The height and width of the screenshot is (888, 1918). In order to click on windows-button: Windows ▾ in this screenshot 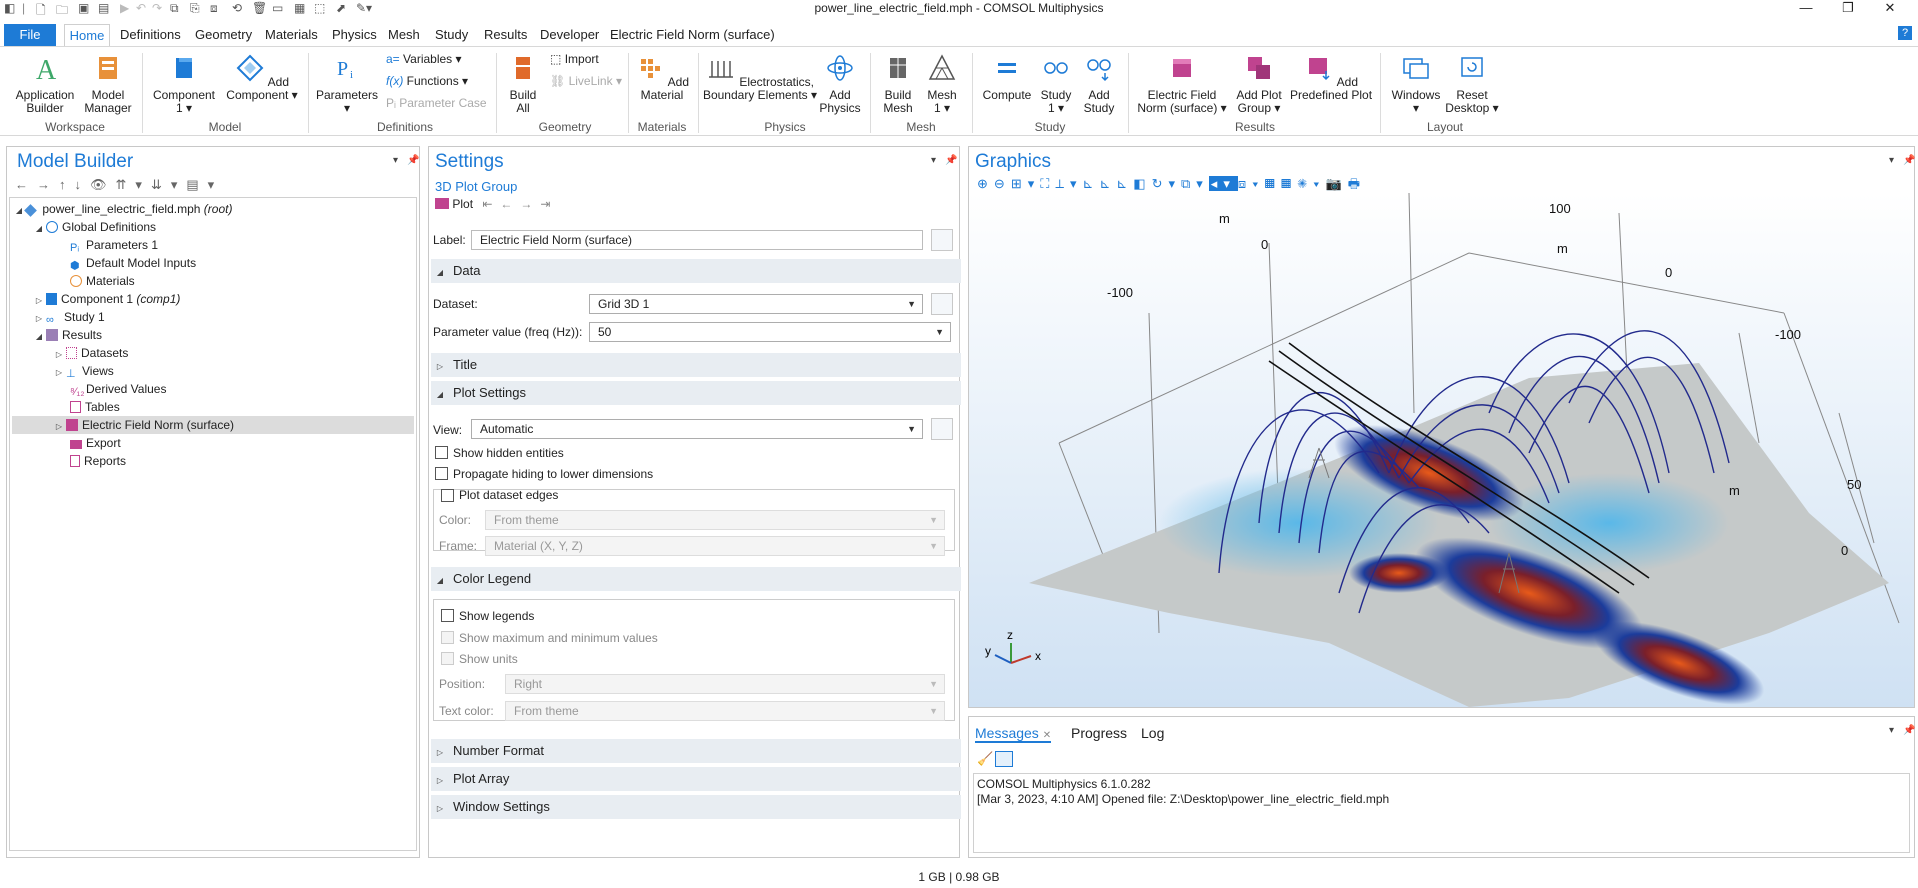, I will do `click(1416, 84)`.